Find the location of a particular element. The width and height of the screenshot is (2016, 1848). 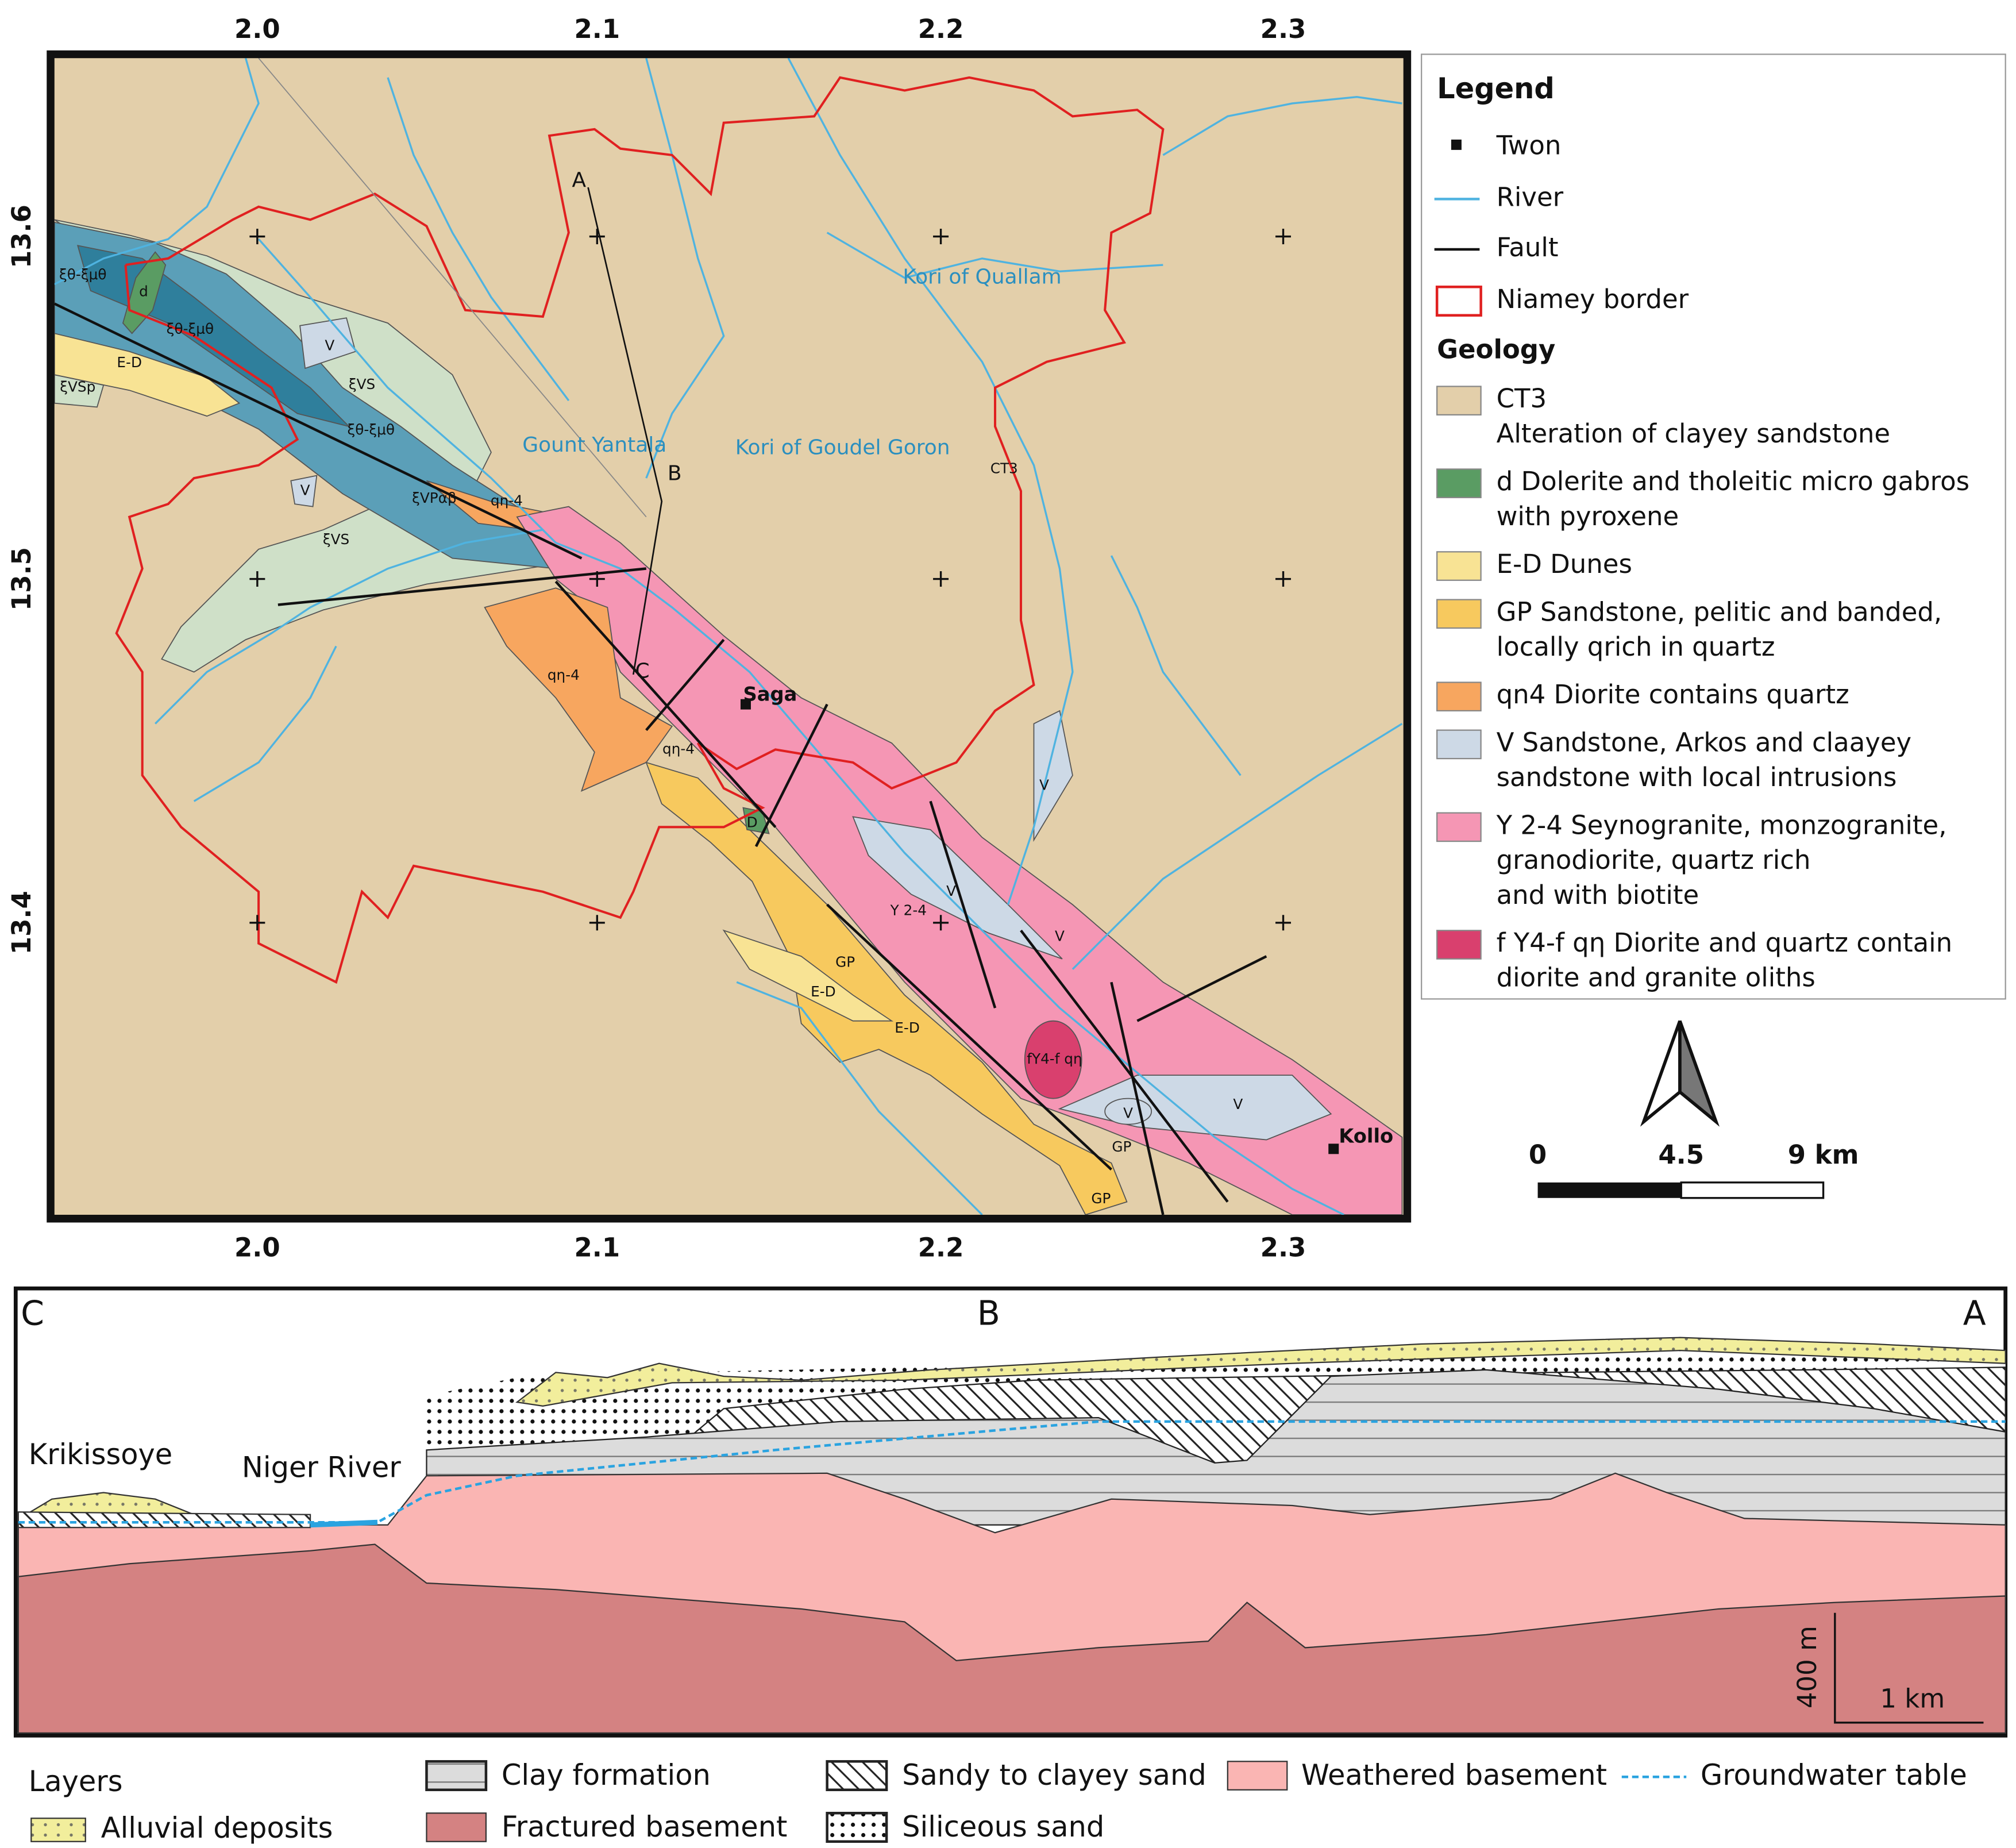

cross-section: A is located at coordinates (1974, 1313).